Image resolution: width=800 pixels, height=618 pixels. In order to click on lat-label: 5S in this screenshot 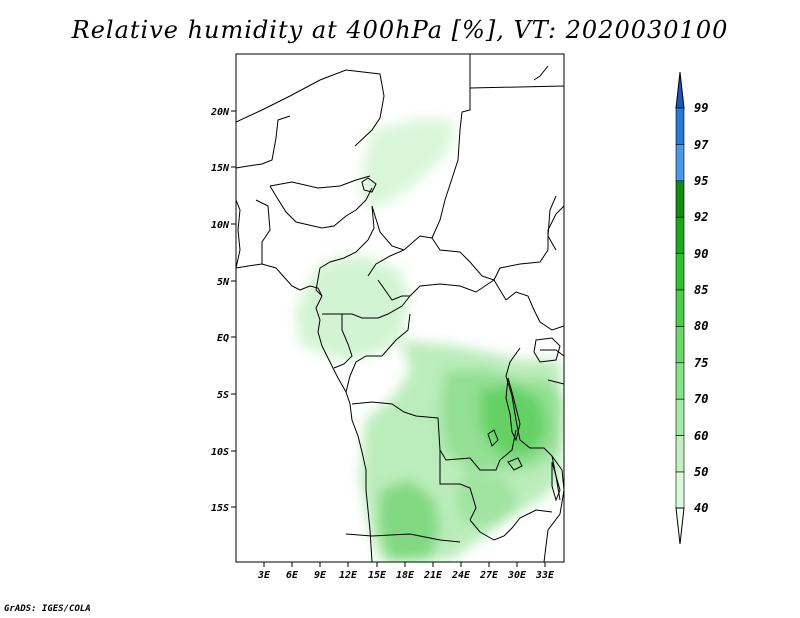, I will do `click(223, 395)`.